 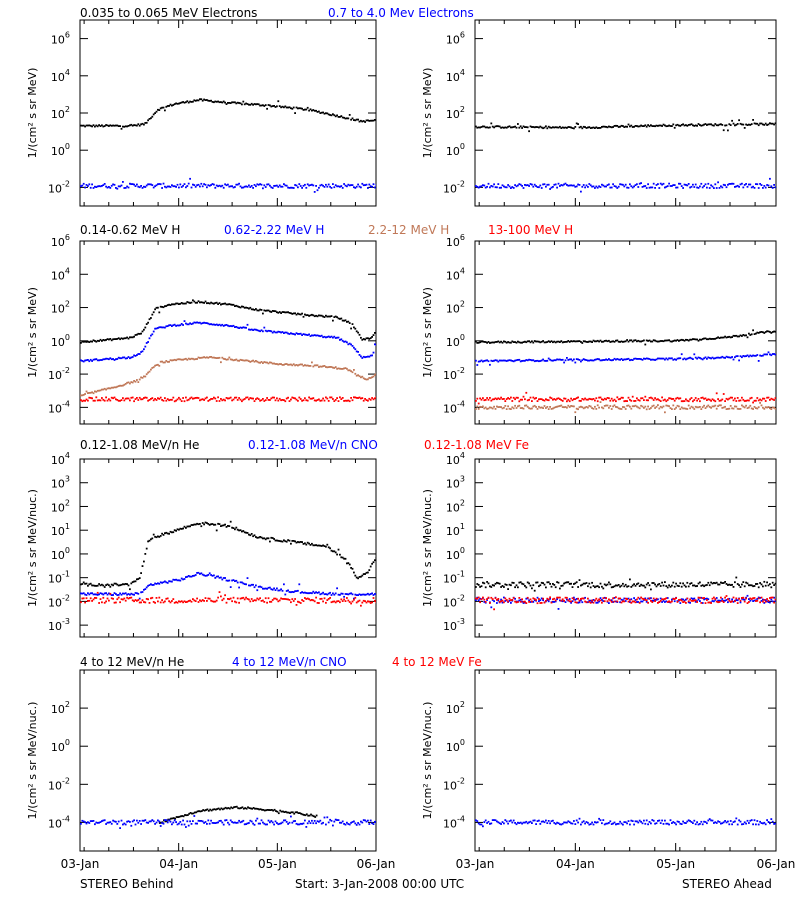 What do you see at coordinates (530, 230) in the screenshot?
I see `legend-entry: 13-100 MeV H` at bounding box center [530, 230].